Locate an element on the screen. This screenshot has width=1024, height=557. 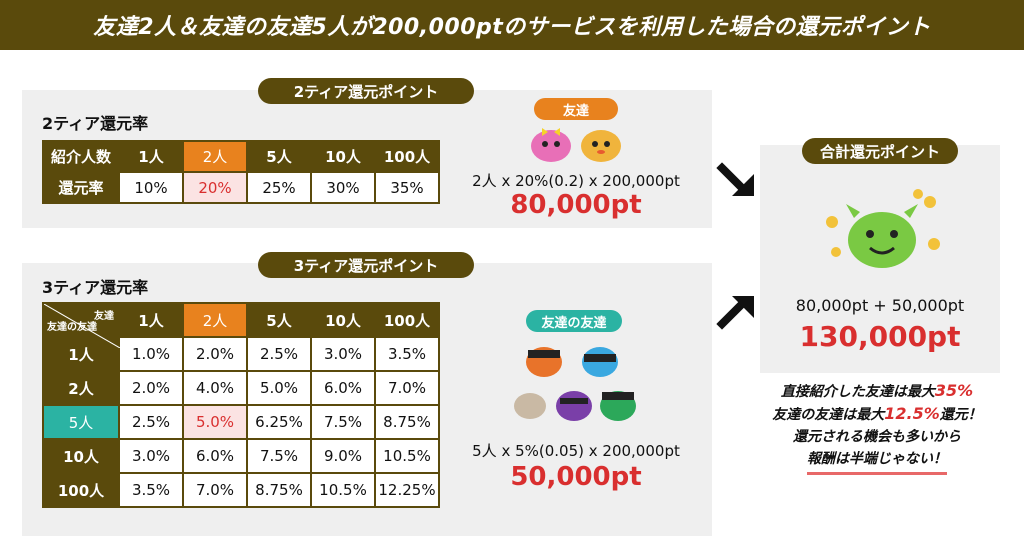
table-row: 100人 3.5% 7.0% 8.75% 10.5% 12.25% is located at coordinates (241, 490).